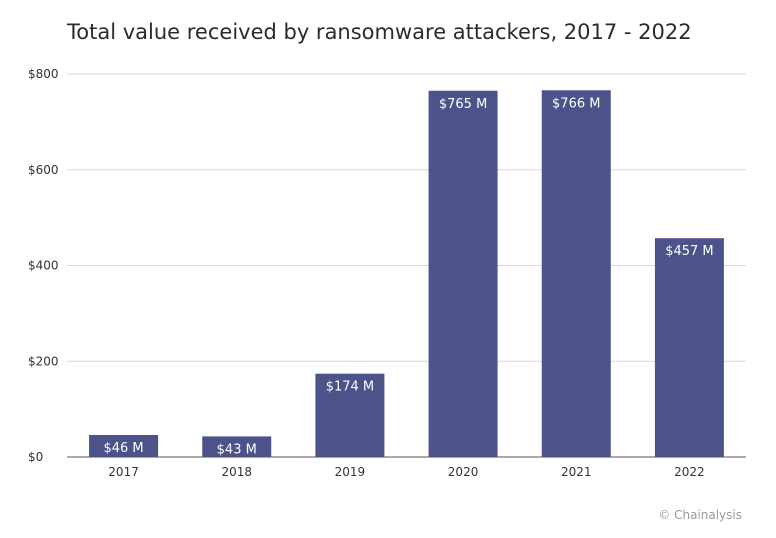 The height and width of the screenshot is (538, 776). I want to click on y-tick-label: $400, so click(43, 266).